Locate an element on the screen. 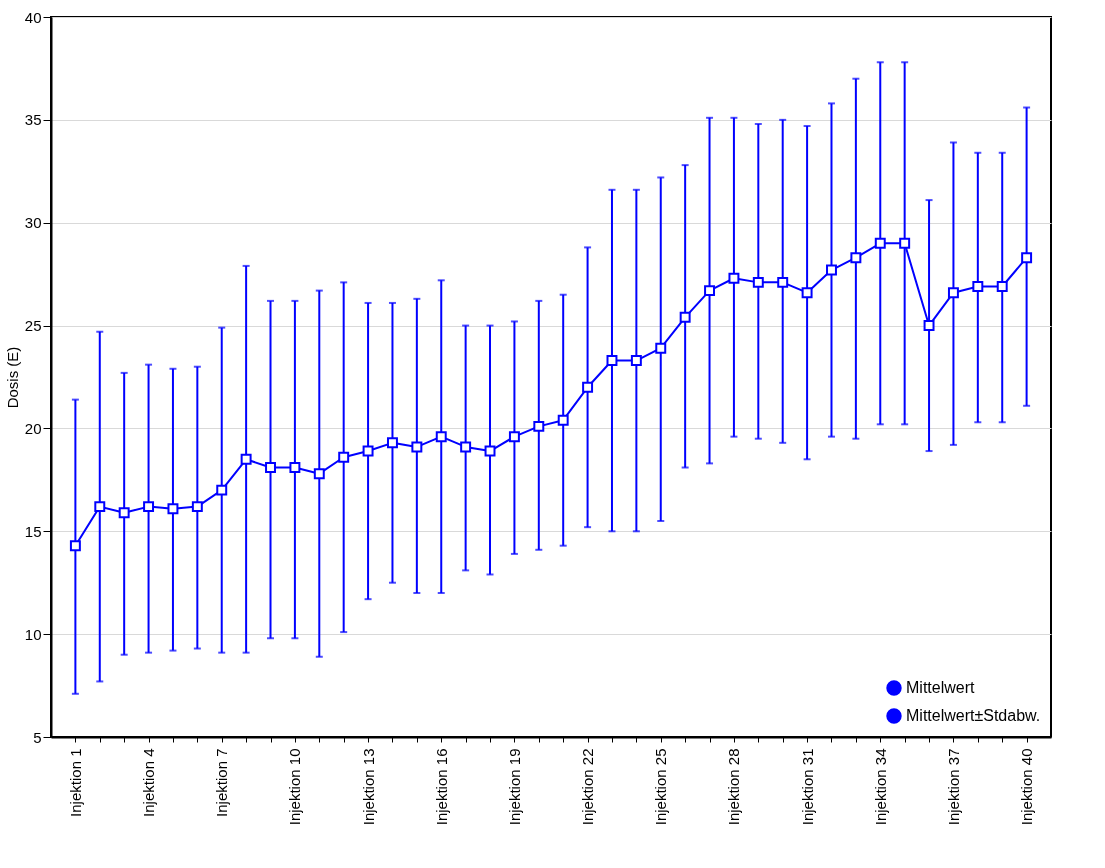 This screenshot has width=1105, height=868. x-tick-label: Injektion 37 is located at coordinates (953, 787).